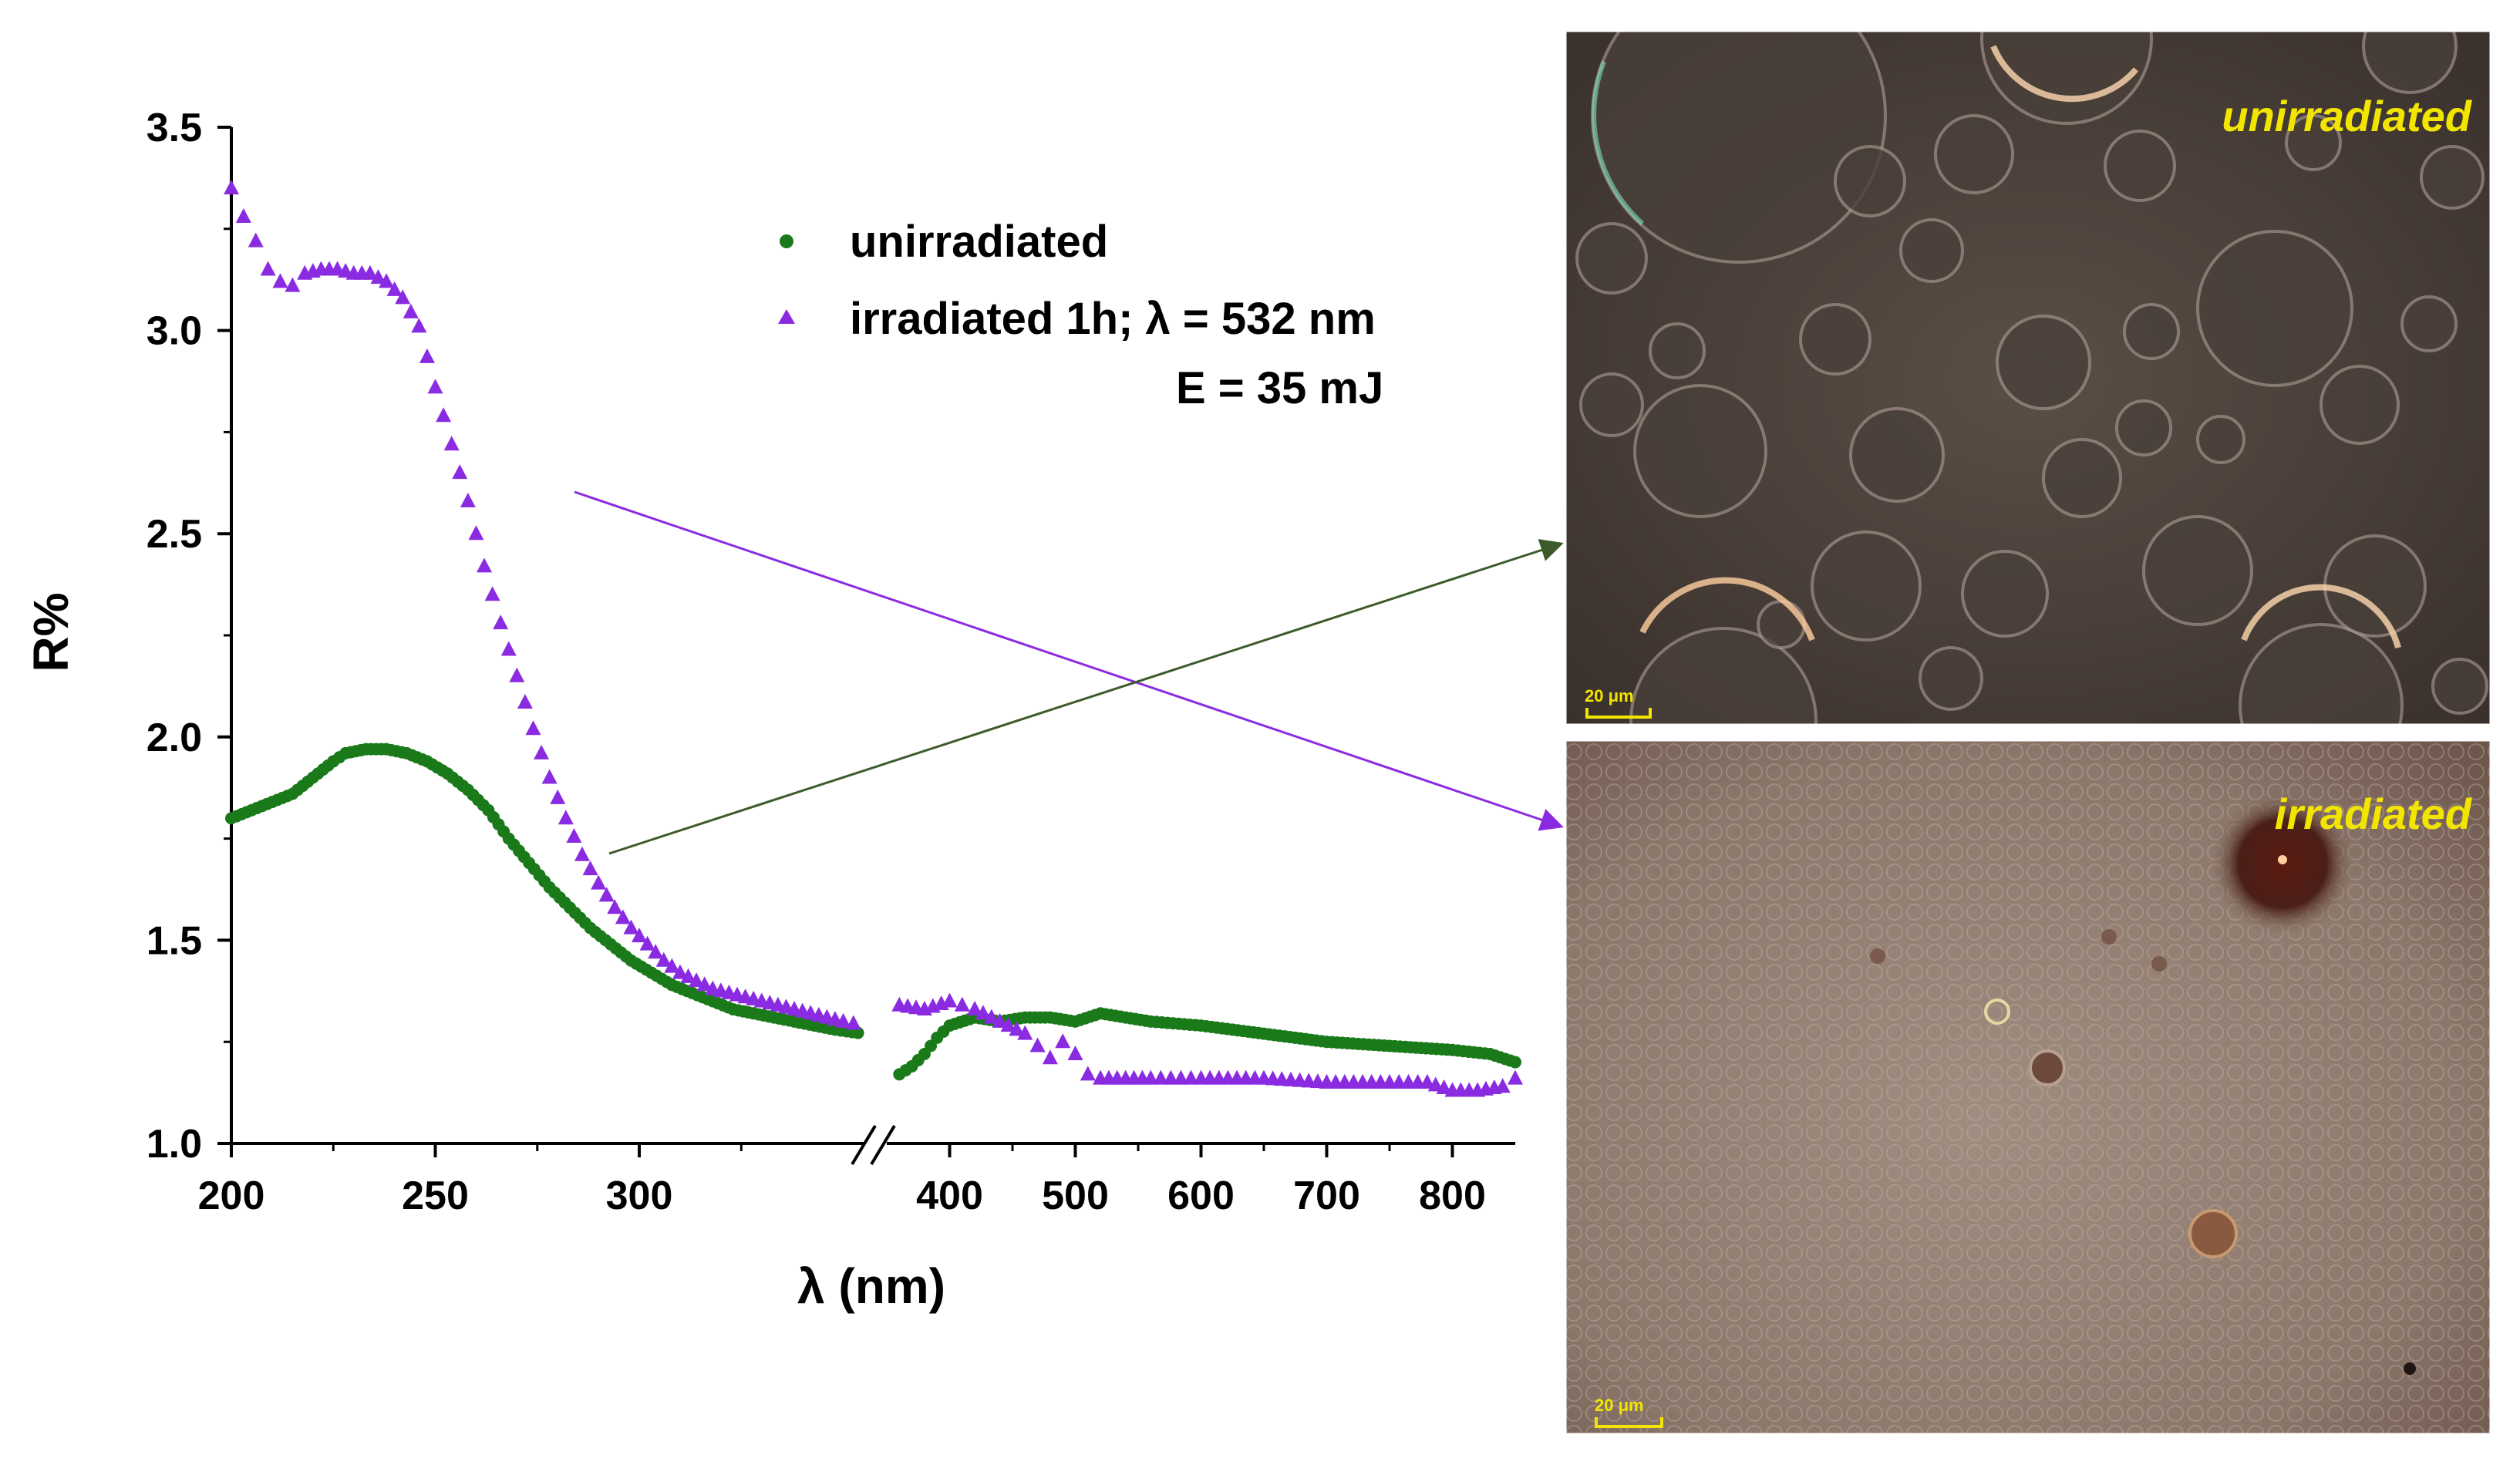 The image size is (2520, 1465). Describe the element at coordinates (1113, 319) in the screenshot. I see `legend-label-irradiated: irradiated 1h; λ = 532 nm` at that location.